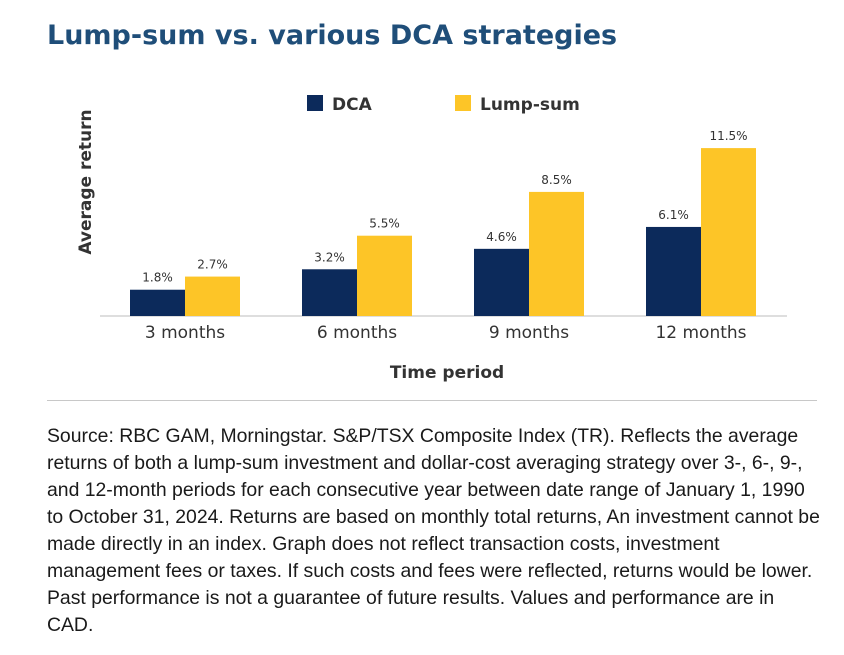  What do you see at coordinates (357, 333) in the screenshot?
I see `x-tick-label-2: 6 months` at bounding box center [357, 333].